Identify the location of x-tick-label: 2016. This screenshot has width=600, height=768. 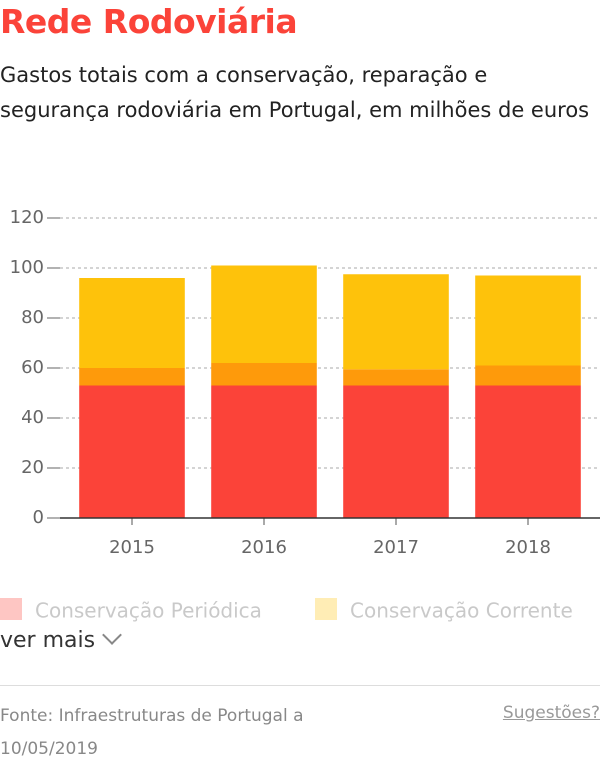
(264, 547).